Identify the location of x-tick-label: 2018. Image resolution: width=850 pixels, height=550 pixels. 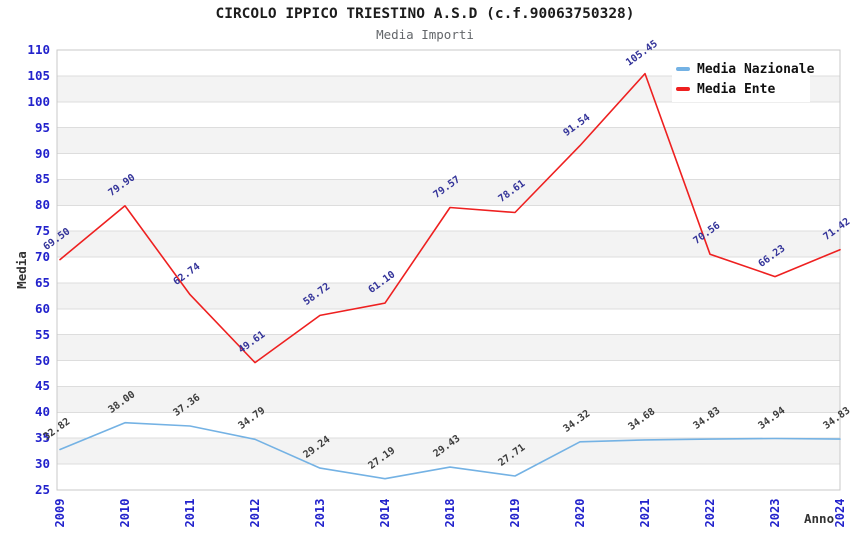
(450, 513).